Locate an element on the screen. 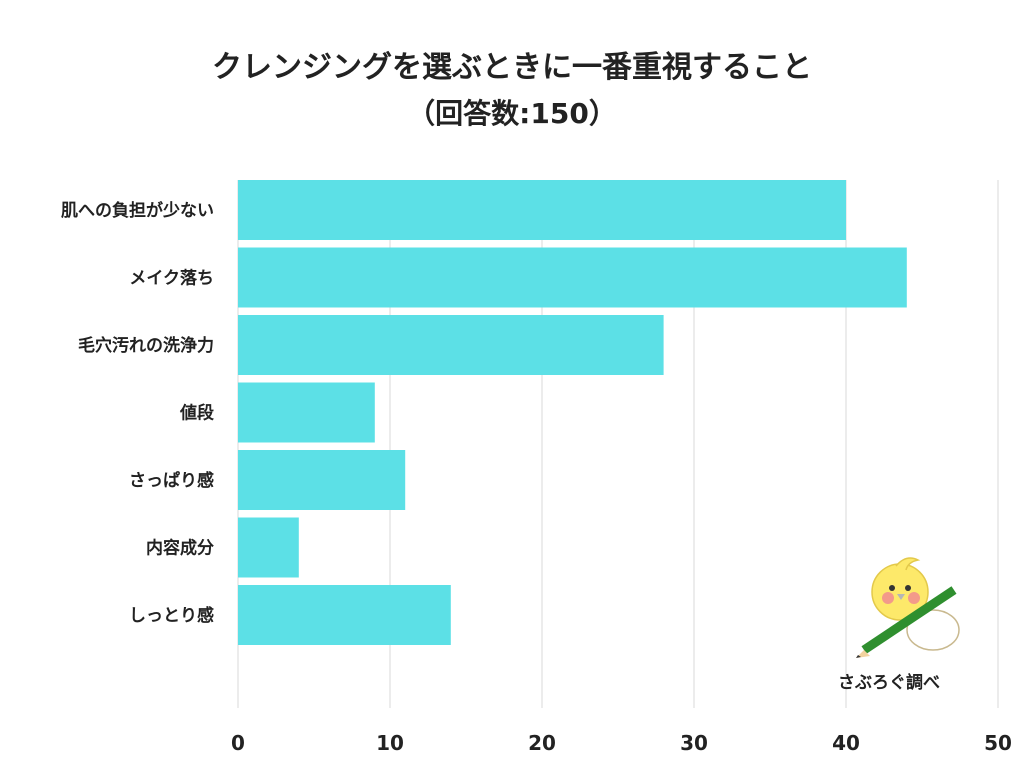 This screenshot has width=1024, height=768. chart-title: クレンジングを選ぶときに一番重視すること is located at coordinates (512, 67).